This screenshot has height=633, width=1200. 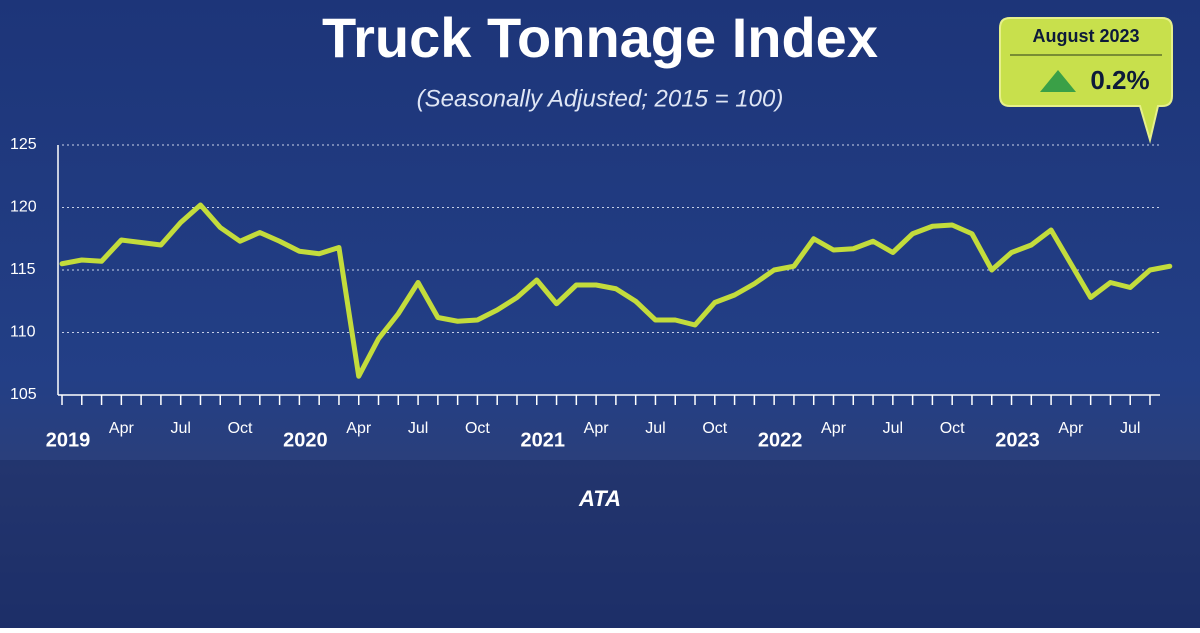 I want to click on year-label: 2020, so click(x=305, y=440).